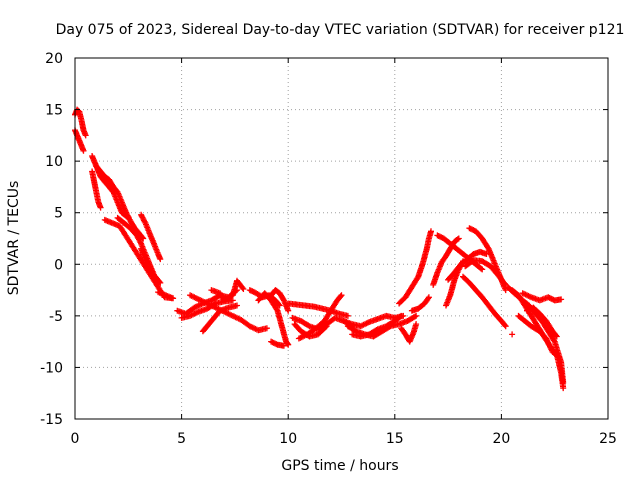 The image size is (640, 480). I want to click on y-tick-label: 20, so click(54, 59).